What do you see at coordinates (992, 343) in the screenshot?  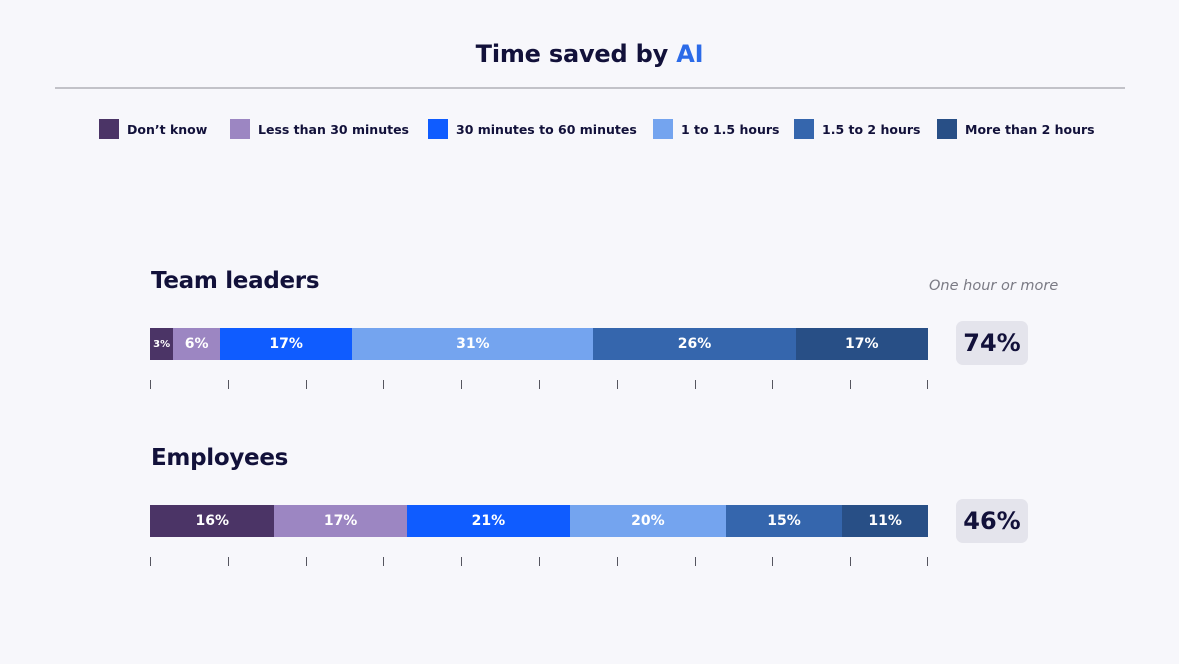 I see `total-badge-team-leaders: 74%` at bounding box center [992, 343].